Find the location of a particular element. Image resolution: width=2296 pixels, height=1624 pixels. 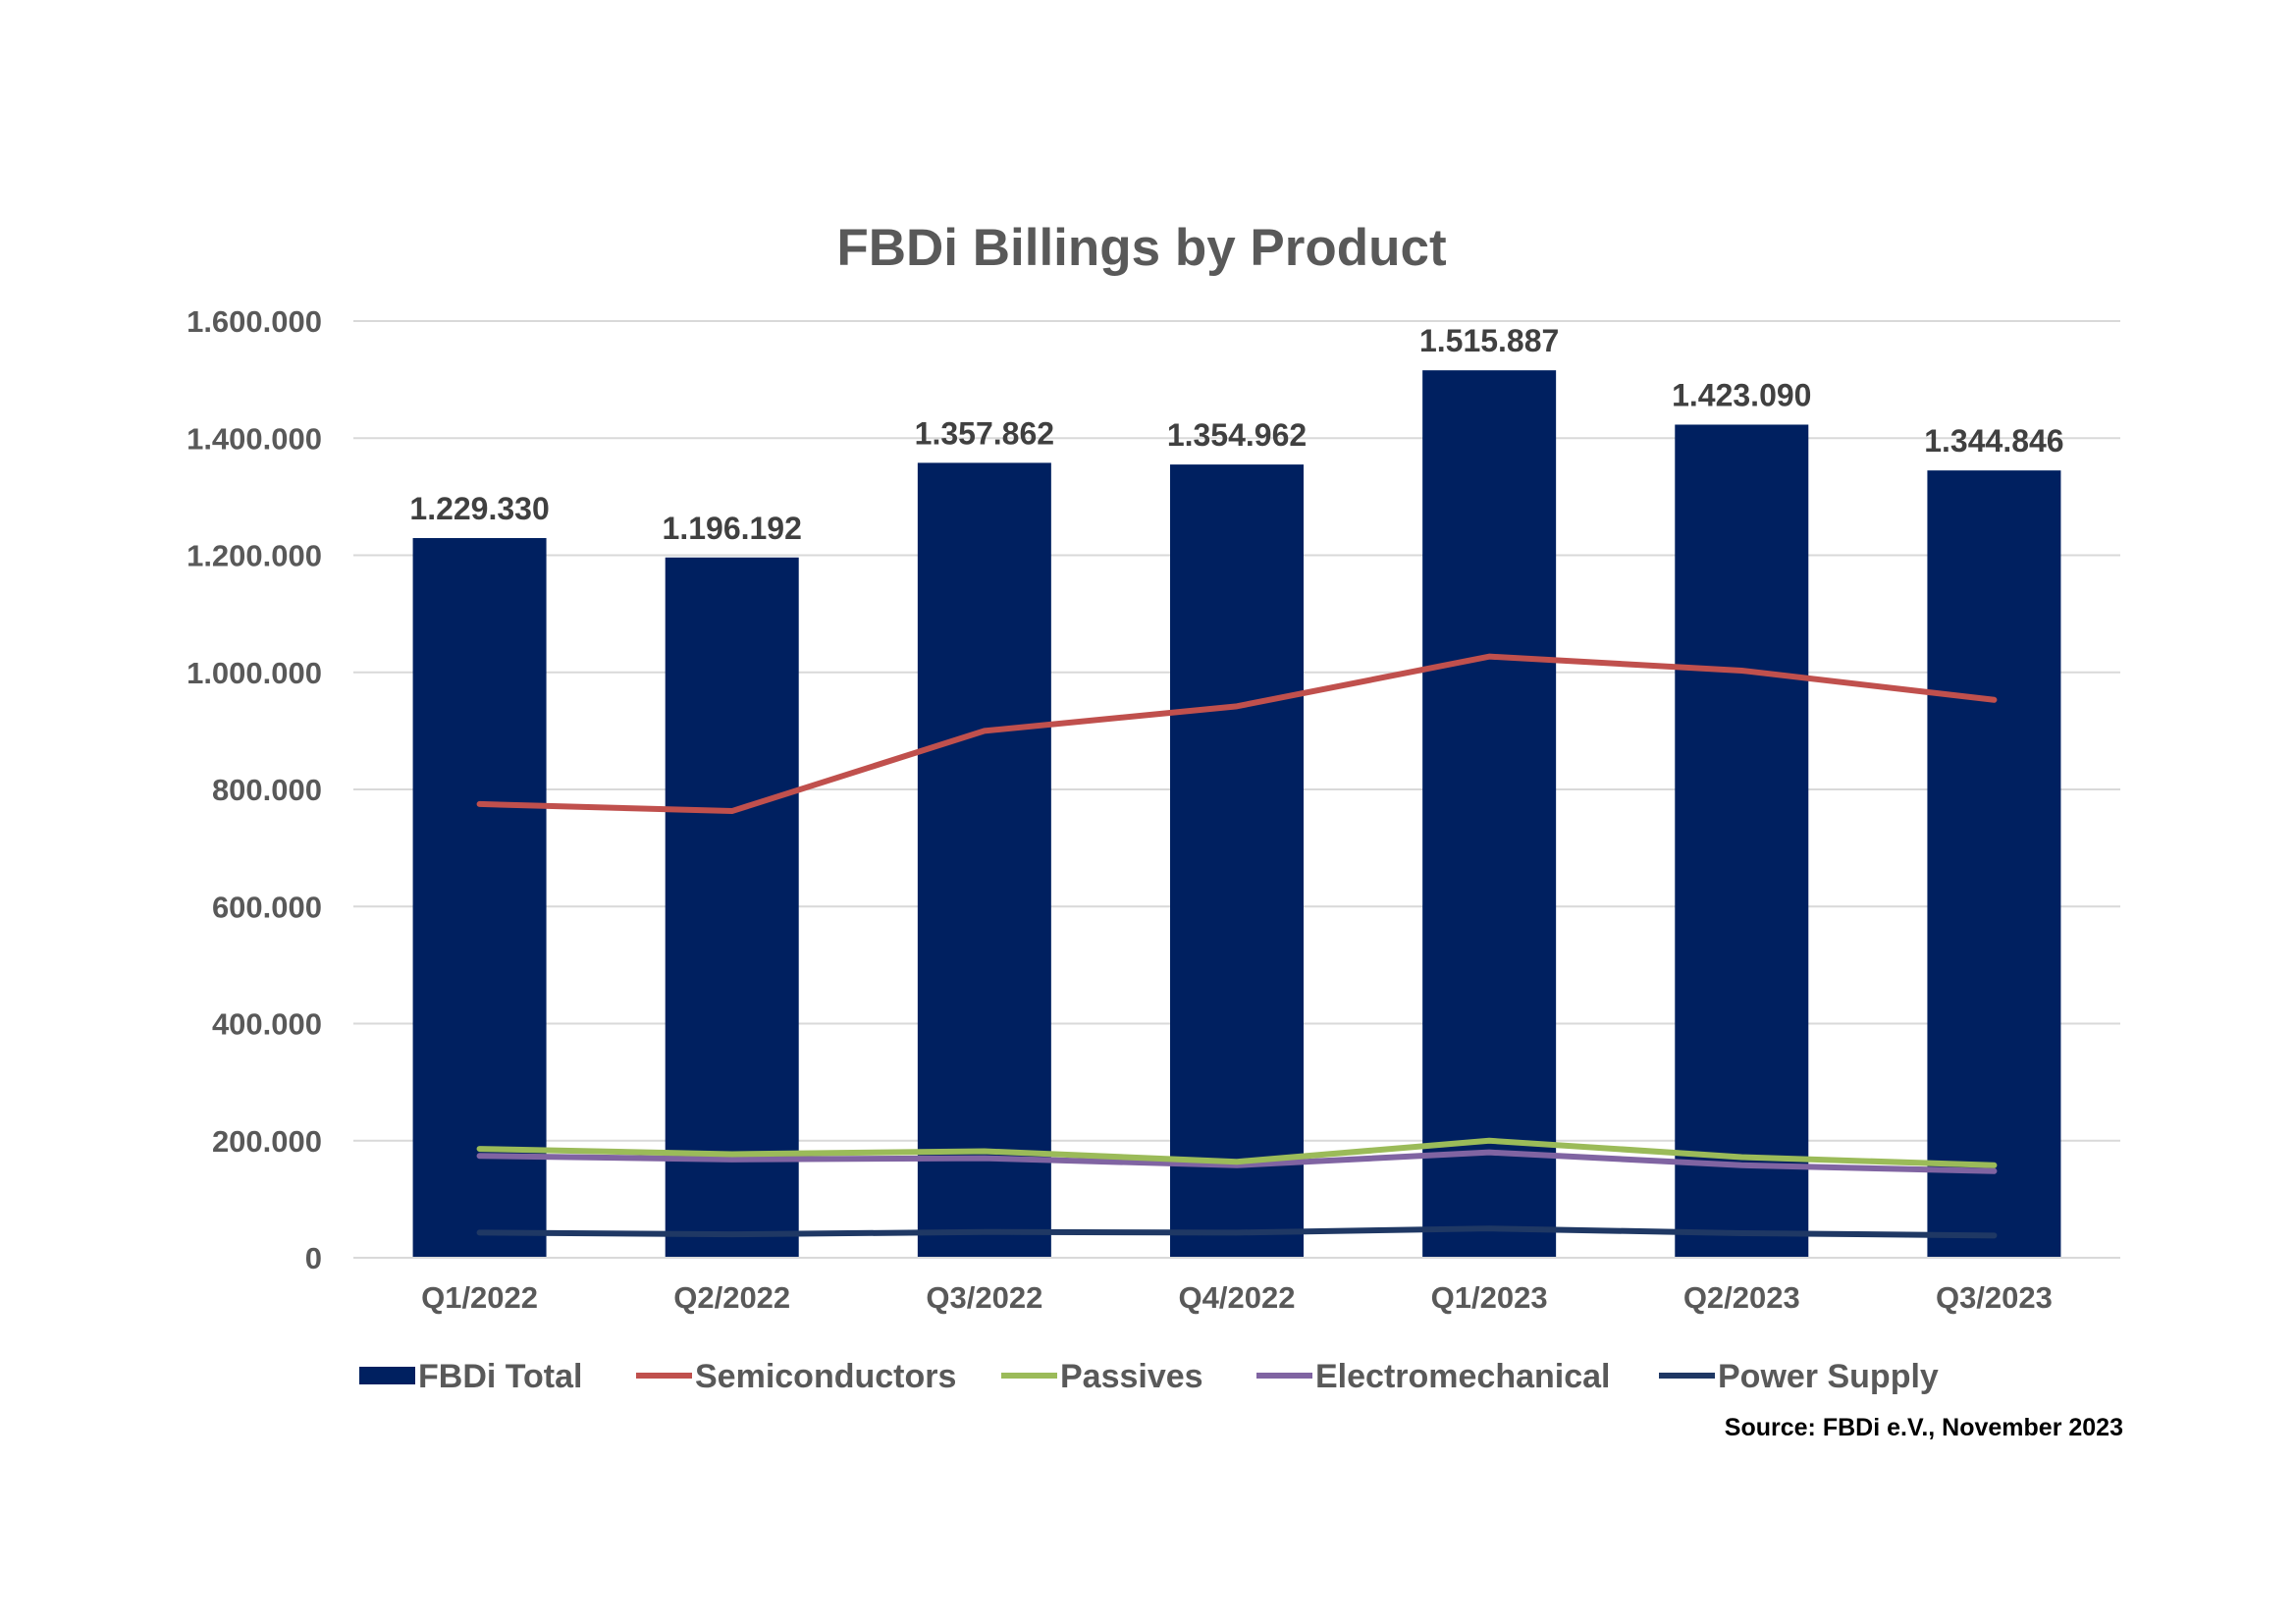

y-tick-label: 400.000 is located at coordinates (267, 1024).